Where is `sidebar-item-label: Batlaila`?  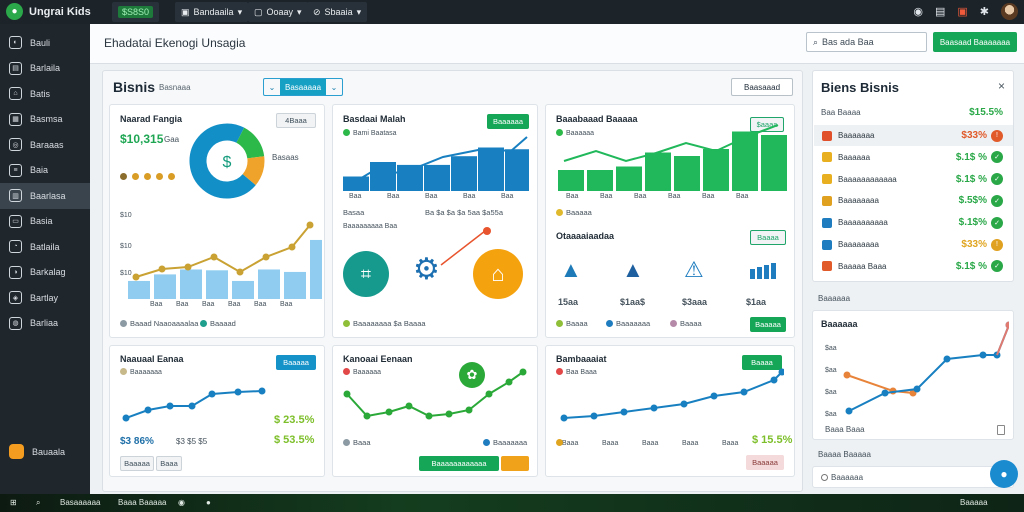
sidebar-item-label: Batlaila is located at coordinates (45, 246).